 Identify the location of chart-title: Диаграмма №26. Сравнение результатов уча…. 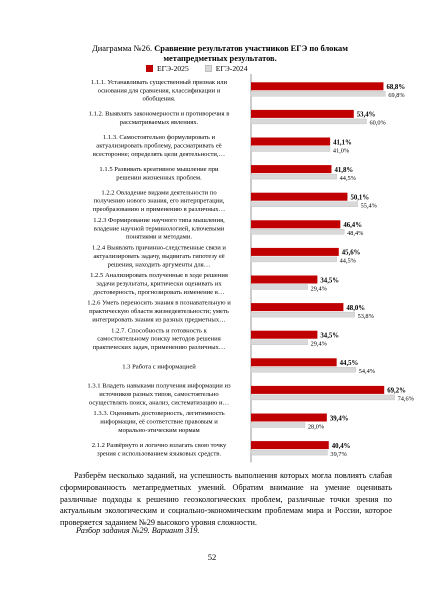
(220, 54).